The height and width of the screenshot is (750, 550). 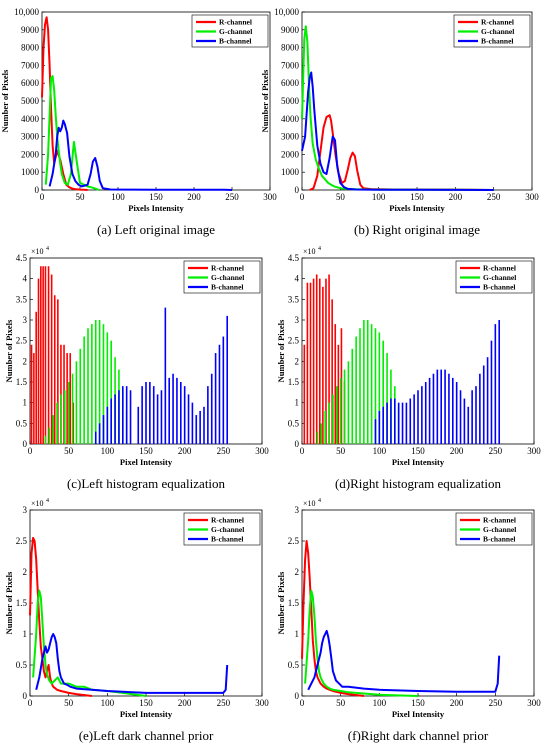 I want to click on y-tick-label: 9000, so click(x=290, y=30).